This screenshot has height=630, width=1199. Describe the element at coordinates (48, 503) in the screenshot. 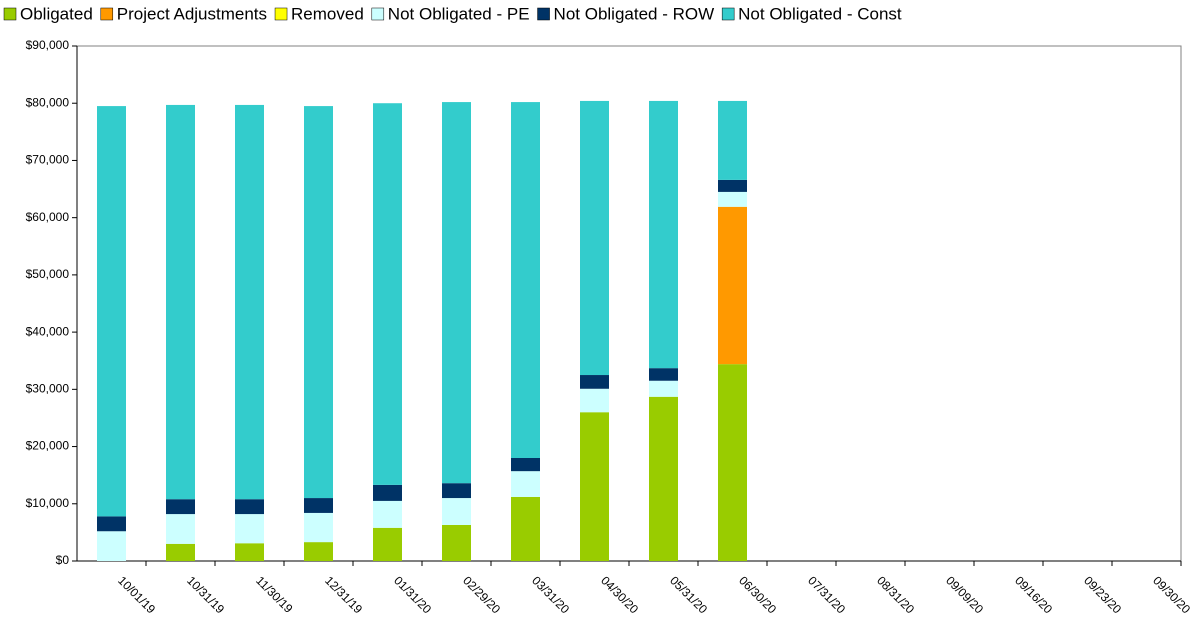

I see `y-tick-label: $10,000` at that location.